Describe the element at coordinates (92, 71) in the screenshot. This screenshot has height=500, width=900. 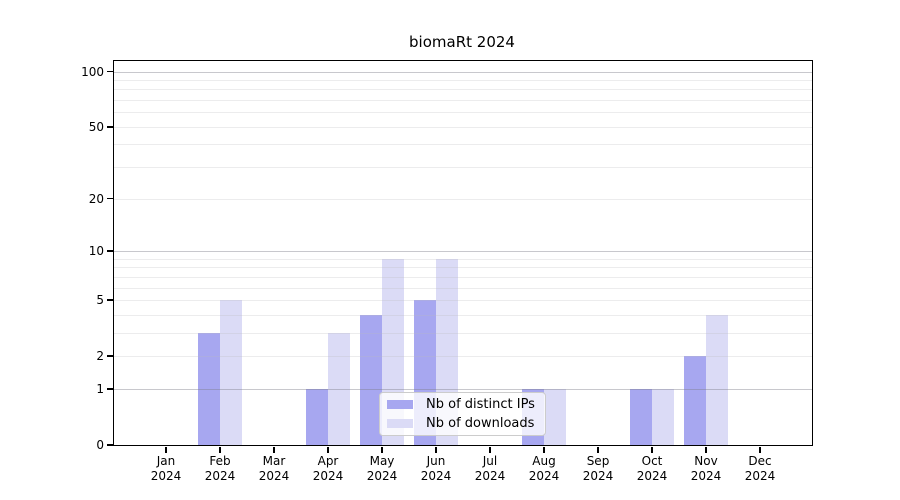
I see `y-tick-label-100: 100` at that location.